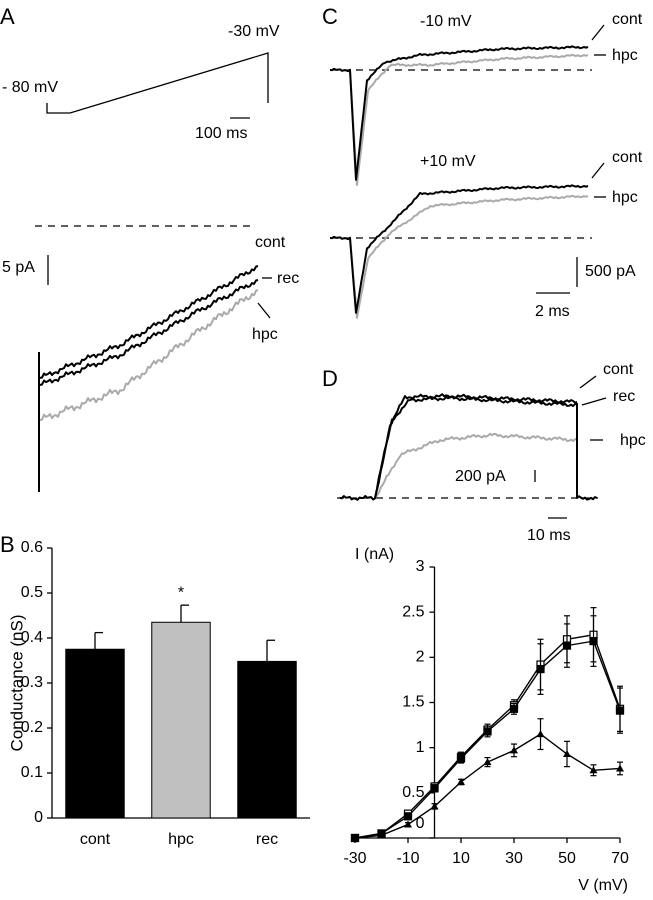  I want to click on trace-label: 100 ms, so click(221, 133).